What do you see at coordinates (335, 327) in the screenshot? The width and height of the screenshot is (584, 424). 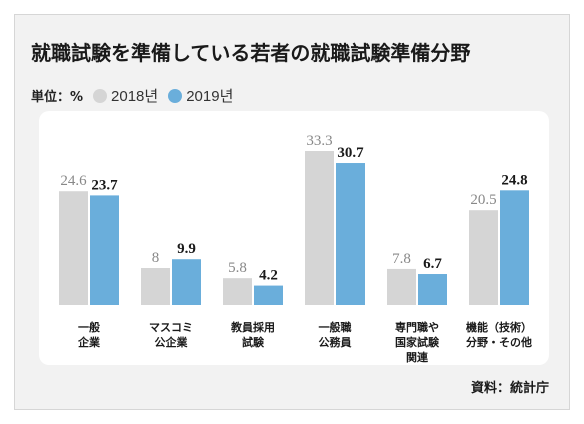 I see `category-label-3-0: 一般職` at bounding box center [335, 327].